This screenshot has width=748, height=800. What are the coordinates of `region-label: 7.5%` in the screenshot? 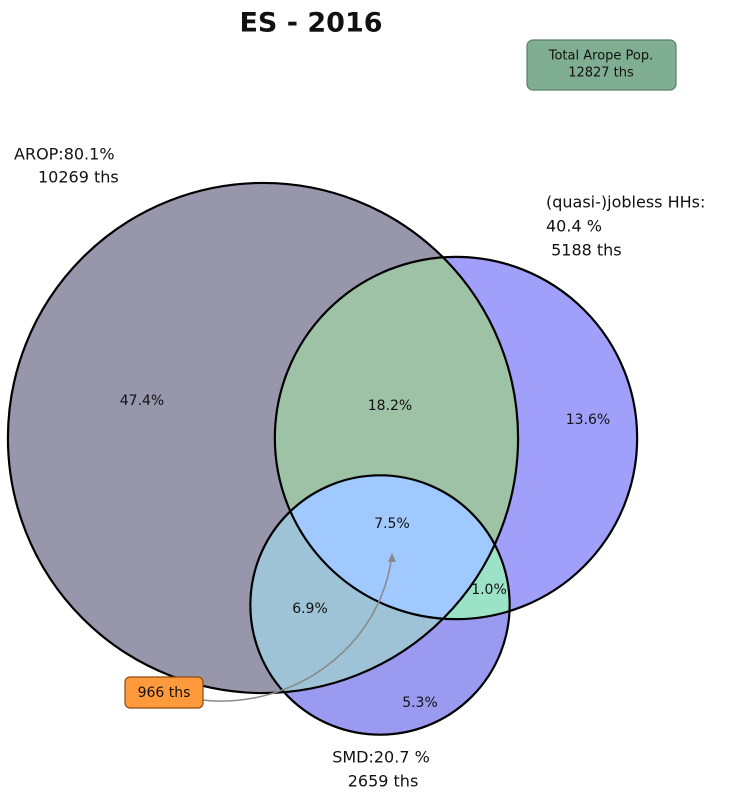 It's located at (392, 524).